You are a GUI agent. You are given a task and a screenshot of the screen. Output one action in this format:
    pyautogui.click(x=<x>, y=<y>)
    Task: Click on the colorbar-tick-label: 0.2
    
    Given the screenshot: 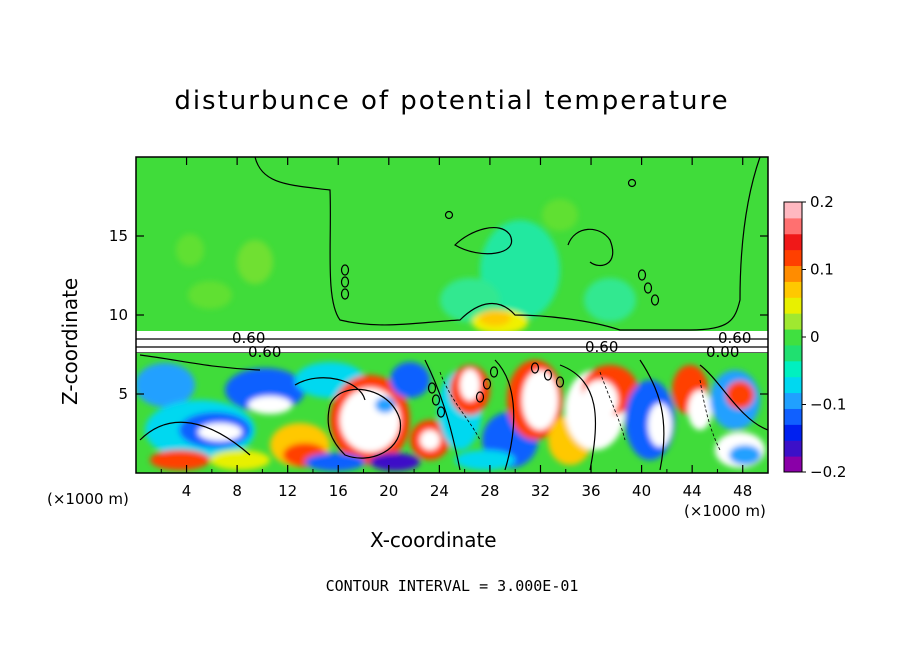 What is the action you would take?
    pyautogui.click(x=822, y=202)
    